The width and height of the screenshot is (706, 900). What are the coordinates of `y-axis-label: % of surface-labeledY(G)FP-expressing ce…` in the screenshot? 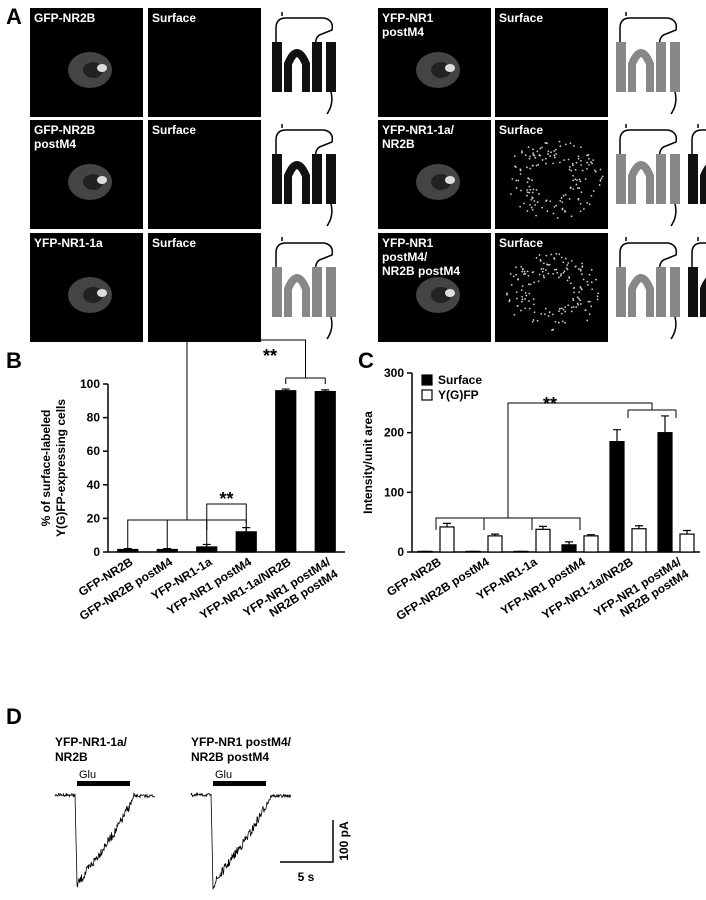 It's located at (53, 468).